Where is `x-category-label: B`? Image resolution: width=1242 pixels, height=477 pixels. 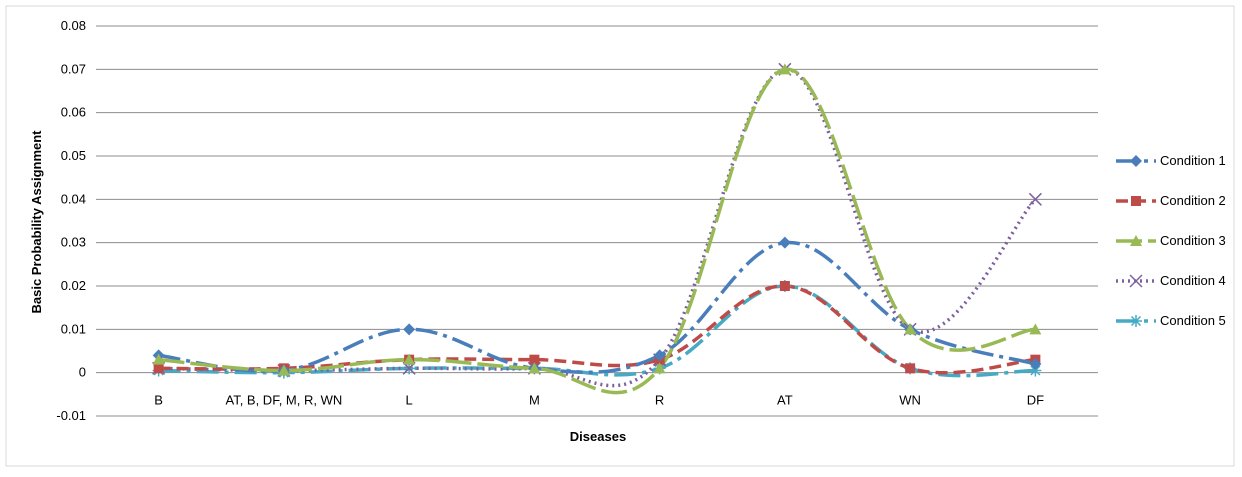
x-category-label: B is located at coordinates (158, 400).